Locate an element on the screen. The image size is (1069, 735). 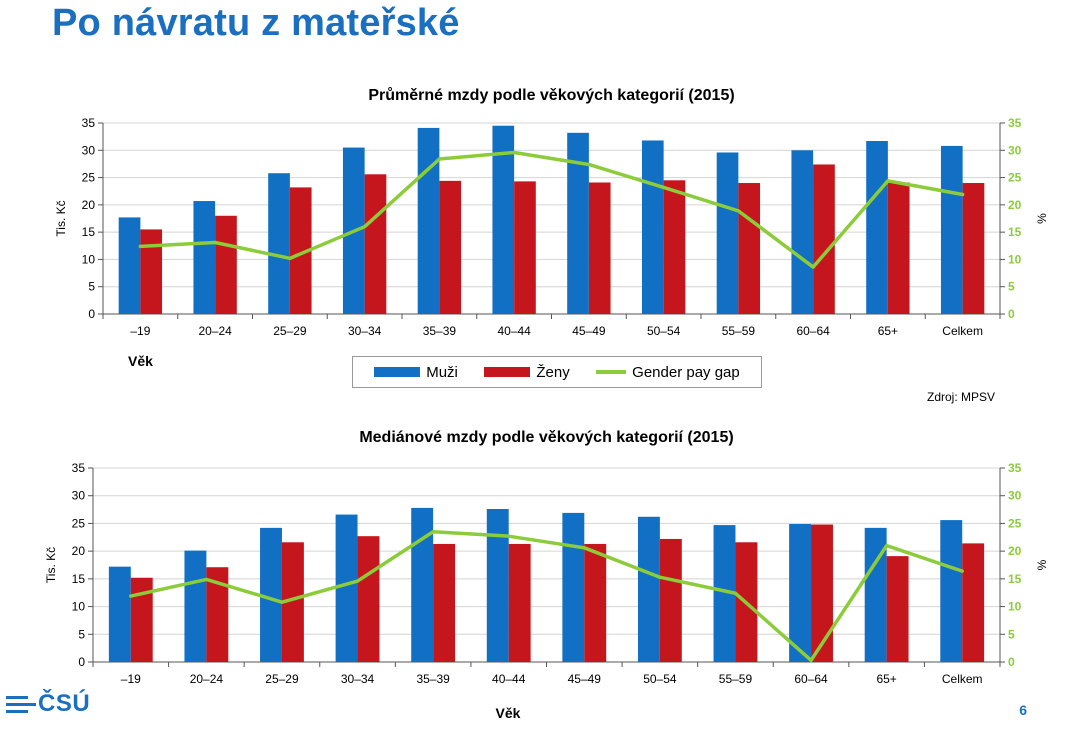
x-axis-label: Věk is located at coordinates (508, 713).